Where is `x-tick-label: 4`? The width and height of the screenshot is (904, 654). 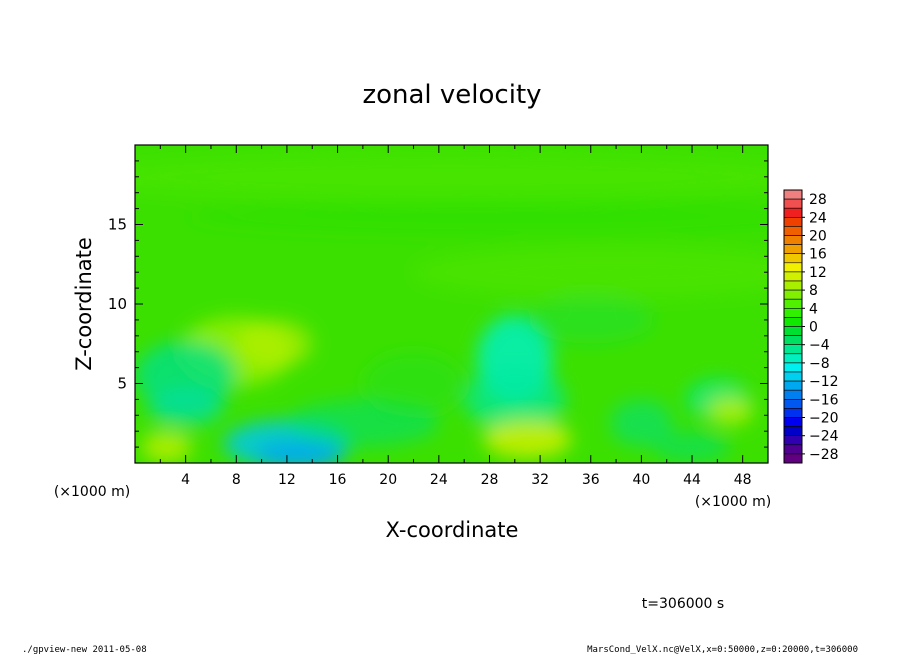 x-tick-label: 4 is located at coordinates (185, 480).